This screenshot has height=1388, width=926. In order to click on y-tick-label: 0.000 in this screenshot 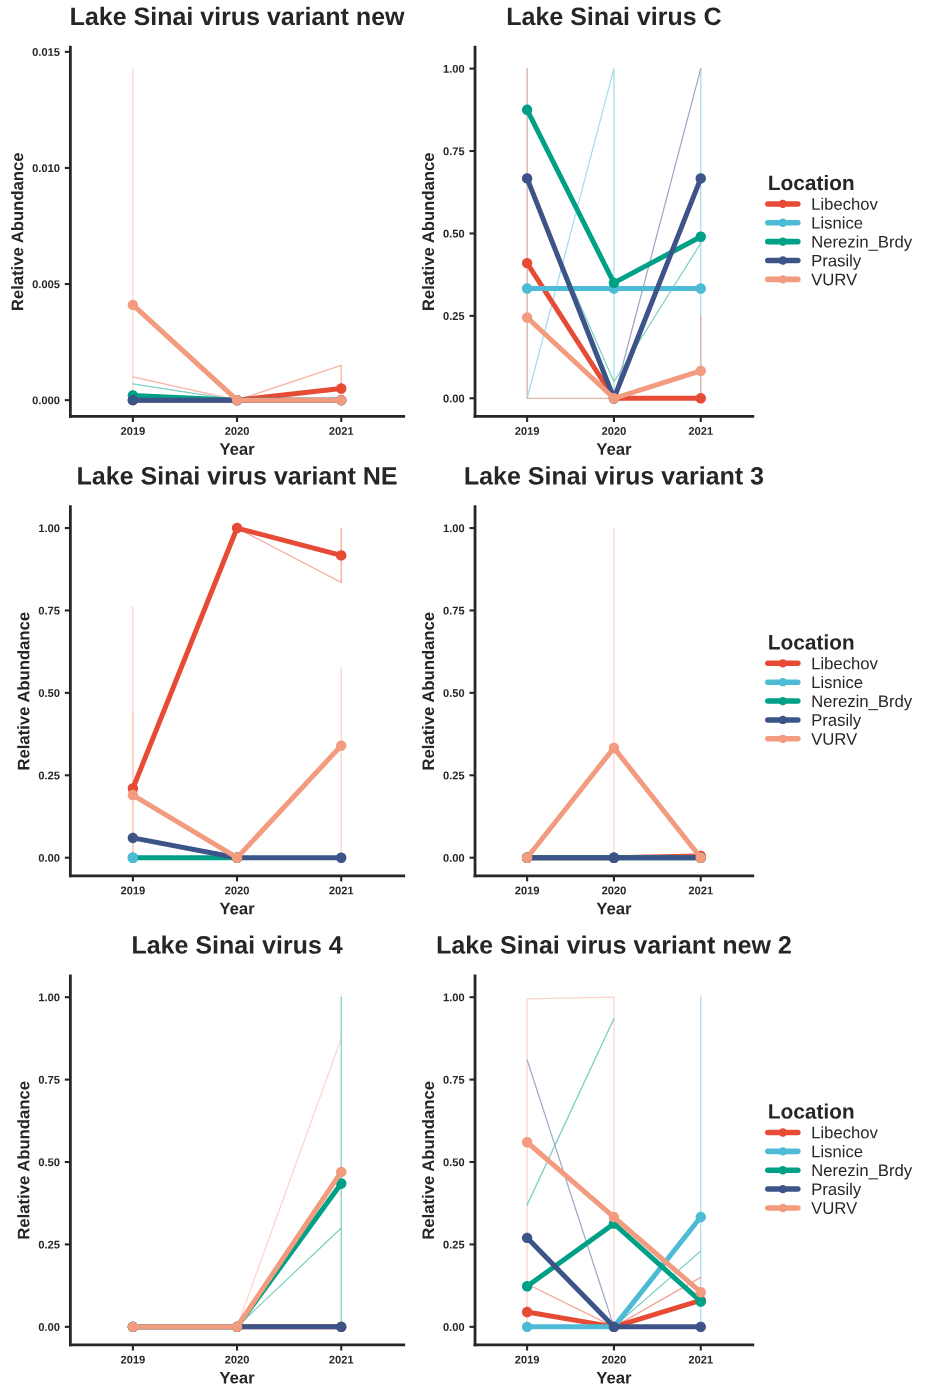, I will do `click(46, 400)`.